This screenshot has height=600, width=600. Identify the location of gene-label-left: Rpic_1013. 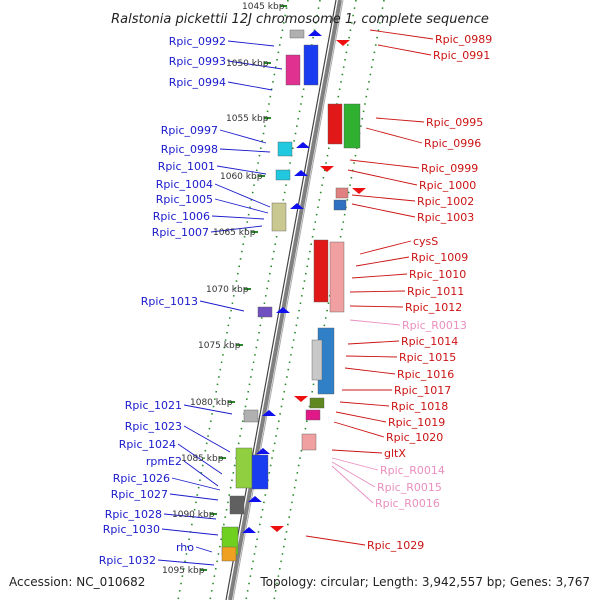
(169, 301).